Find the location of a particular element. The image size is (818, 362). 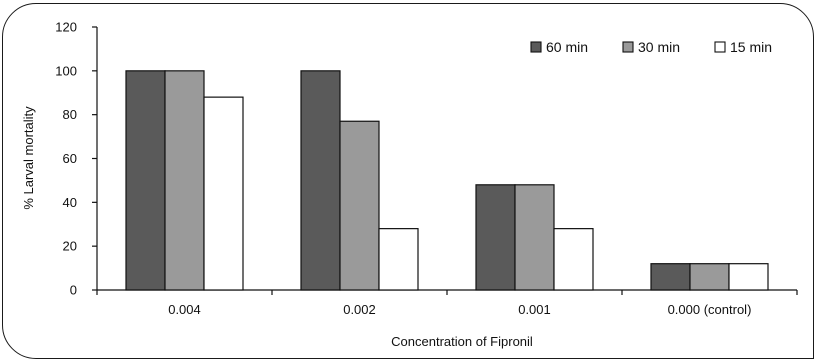

x-tick-label: 0.000 (control) is located at coordinates (710, 309).